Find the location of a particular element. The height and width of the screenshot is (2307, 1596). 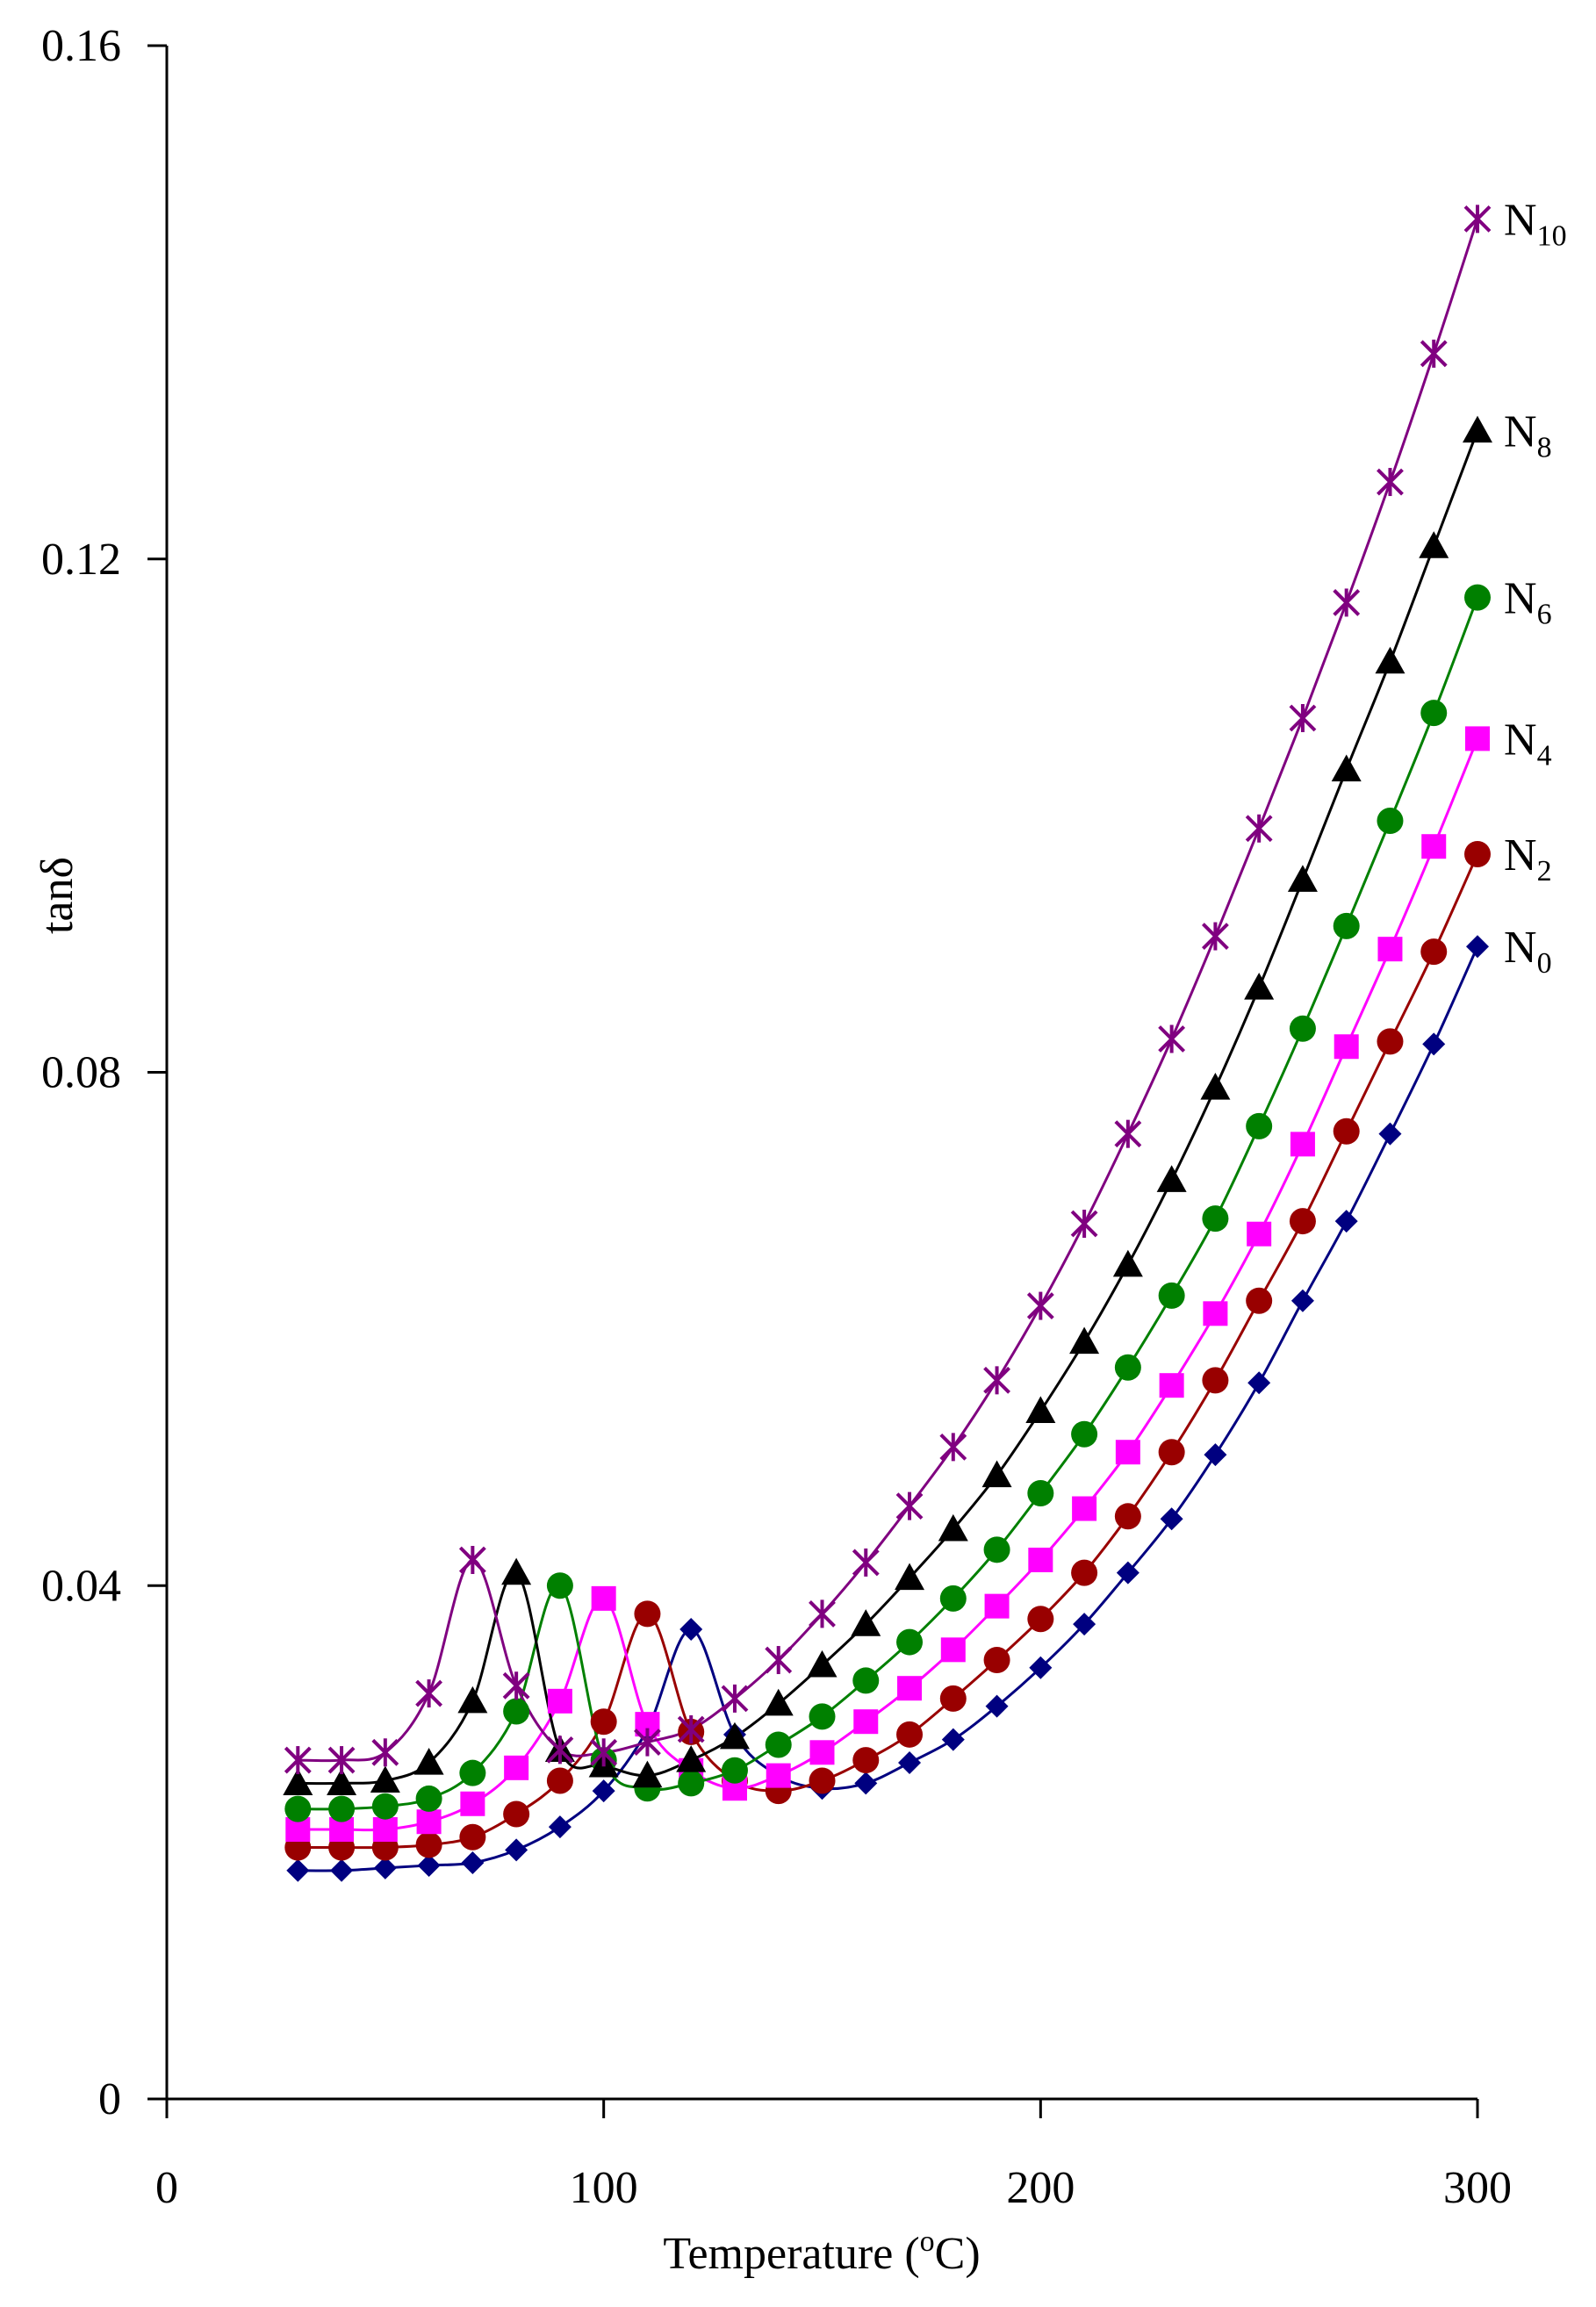

series-label-N2: N2 is located at coordinates (1528, 859).